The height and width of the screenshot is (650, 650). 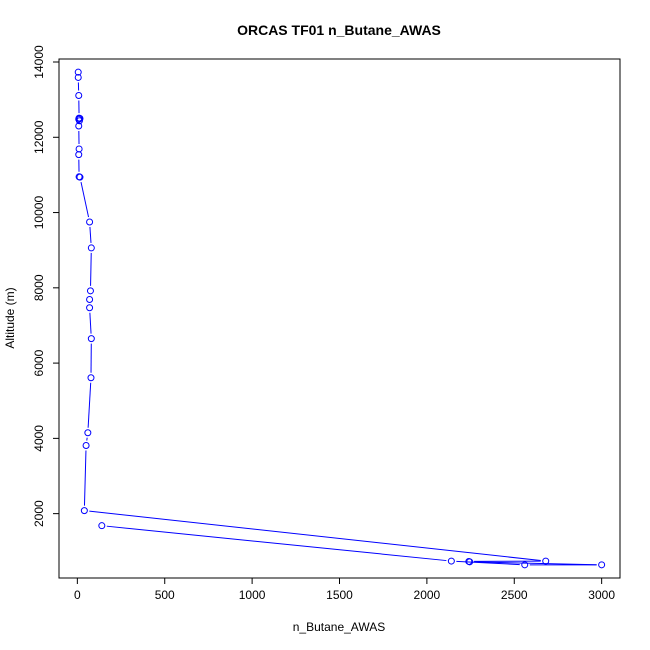 I want to click on x-tick-label: 0, so click(x=77, y=595).